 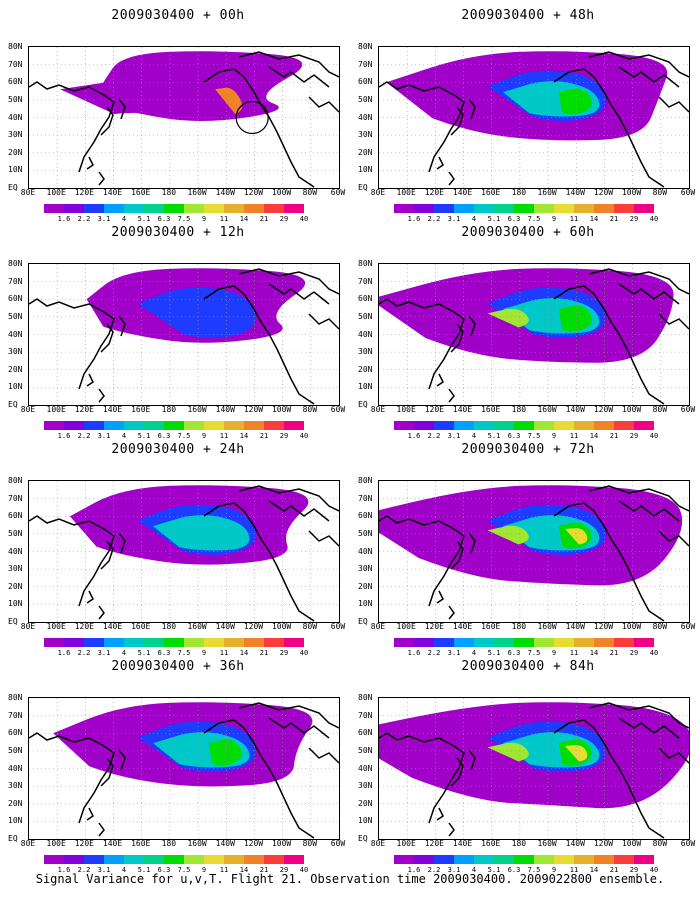 What do you see at coordinates (56, 626) in the screenshot?
I see `lon-tick-label: 100E` at bounding box center [56, 626].